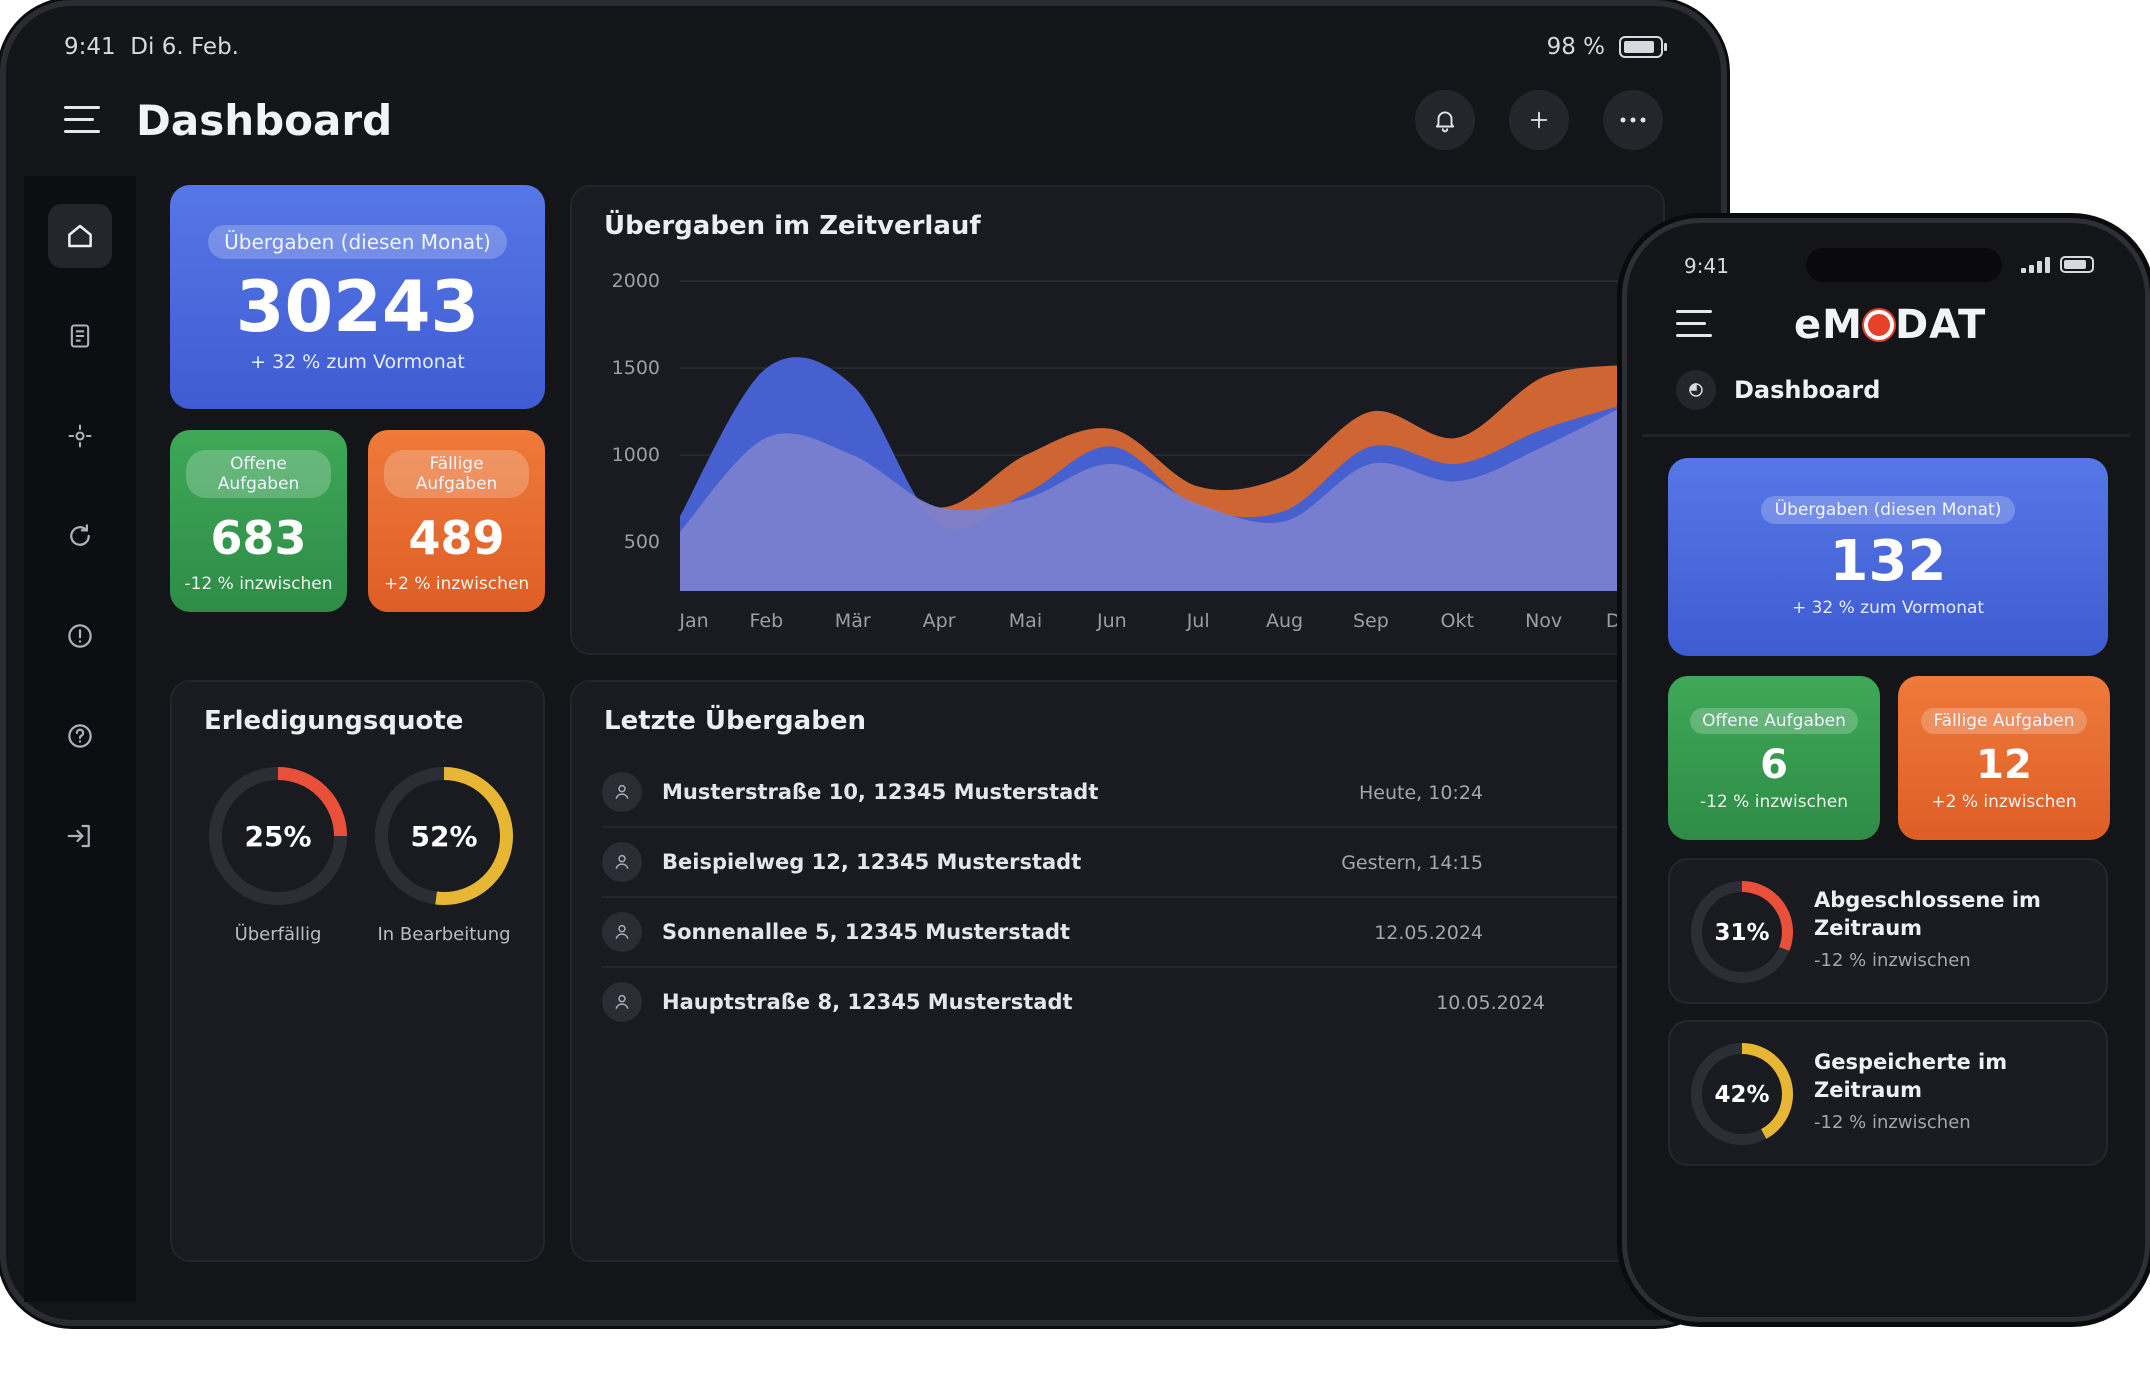 The height and width of the screenshot is (1400, 2150). I want to click on sidebar-item-refresh, so click(80, 536).